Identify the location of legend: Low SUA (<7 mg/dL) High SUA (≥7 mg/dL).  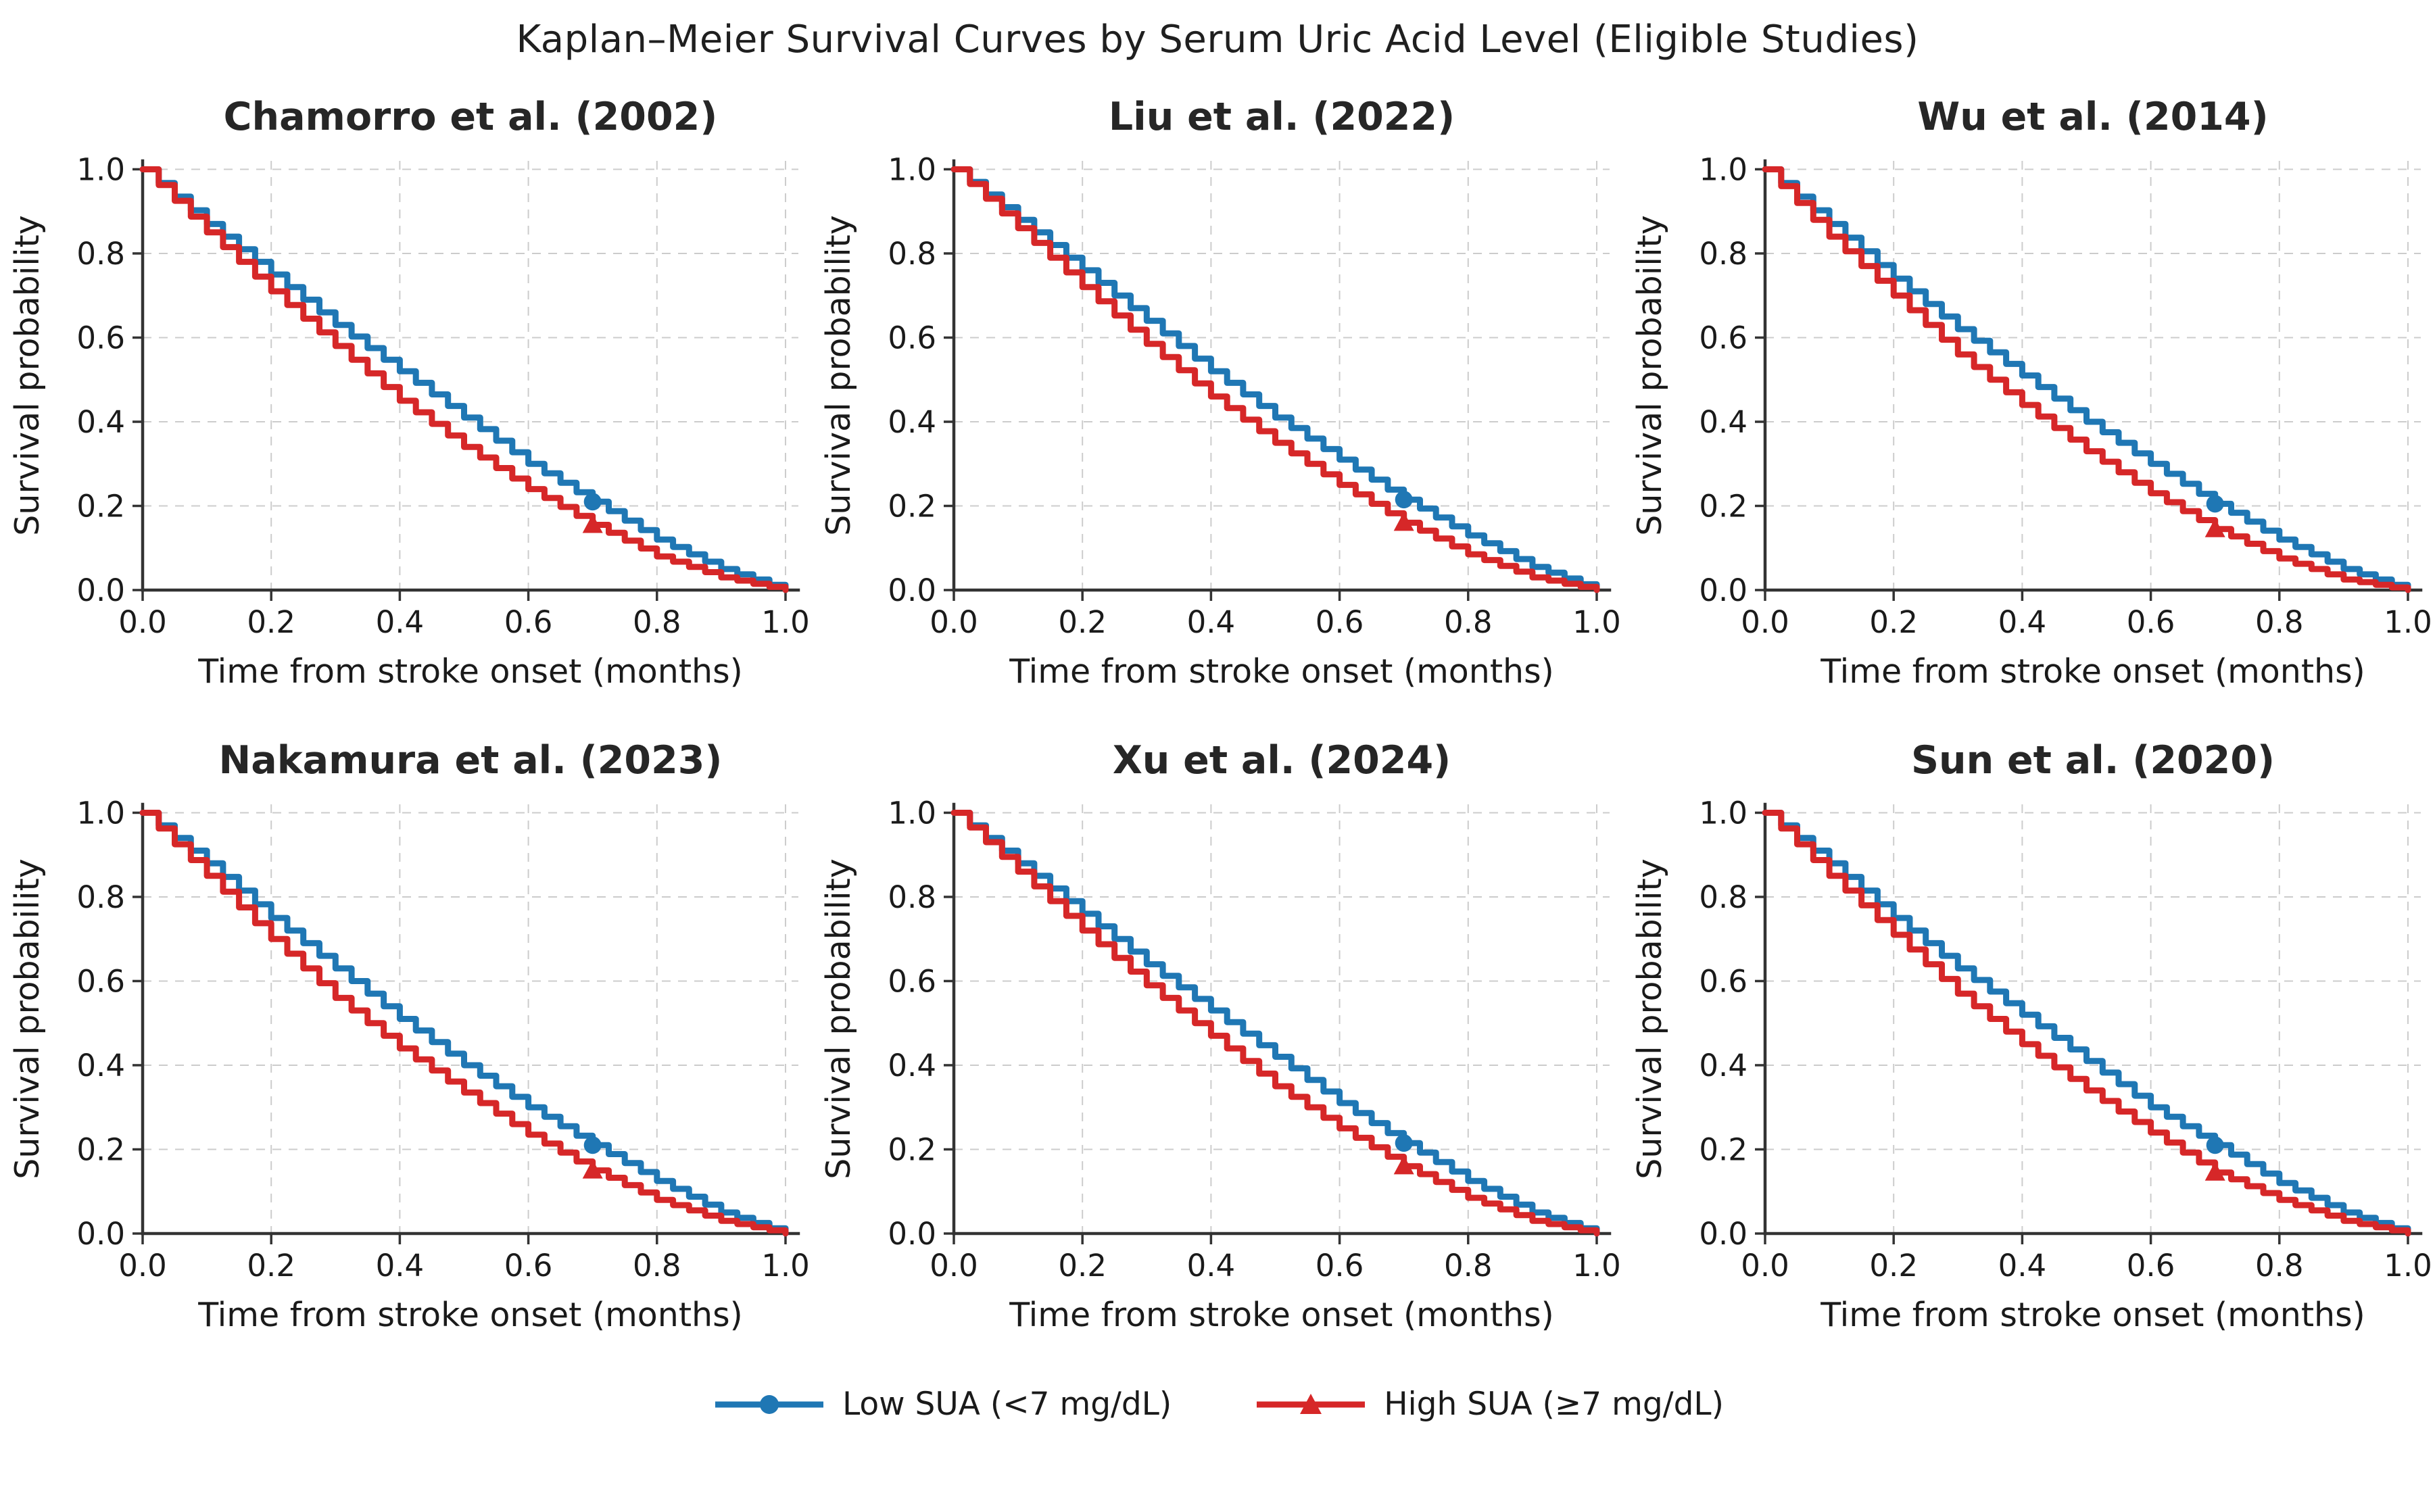
(1217, 1404).